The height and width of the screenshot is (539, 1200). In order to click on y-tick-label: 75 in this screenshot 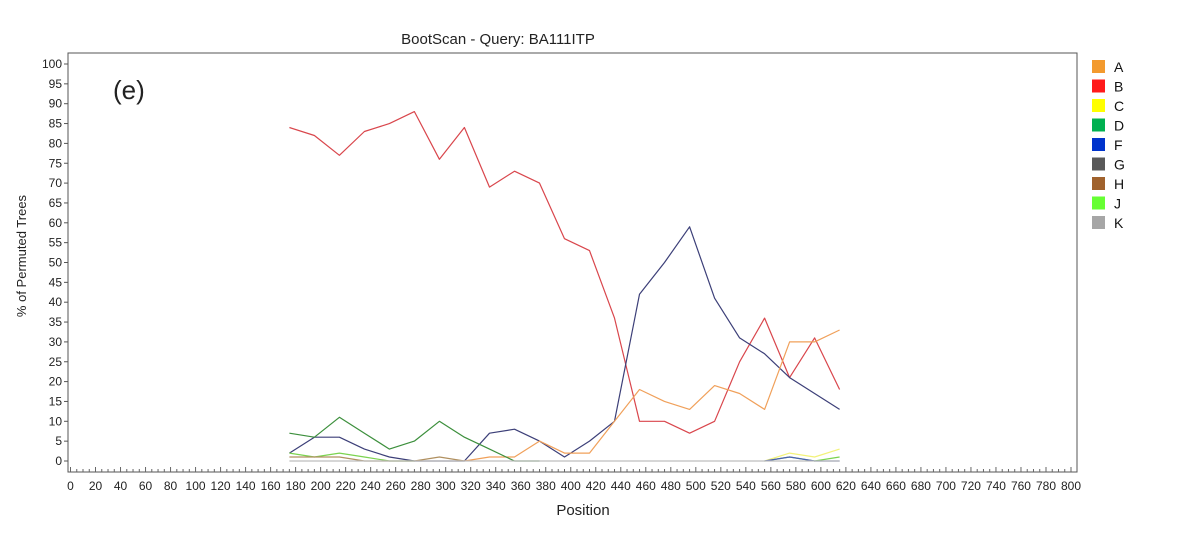, I will do `click(56, 163)`.